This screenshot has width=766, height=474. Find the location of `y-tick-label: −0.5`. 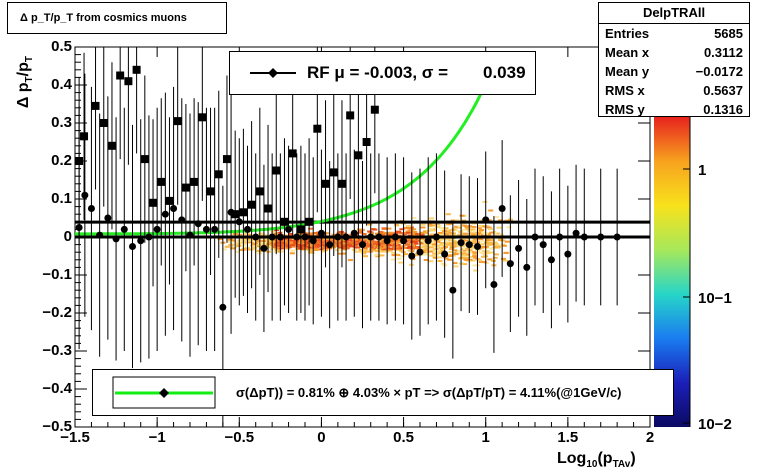

y-tick-label: −0.5 is located at coordinates (57, 426).